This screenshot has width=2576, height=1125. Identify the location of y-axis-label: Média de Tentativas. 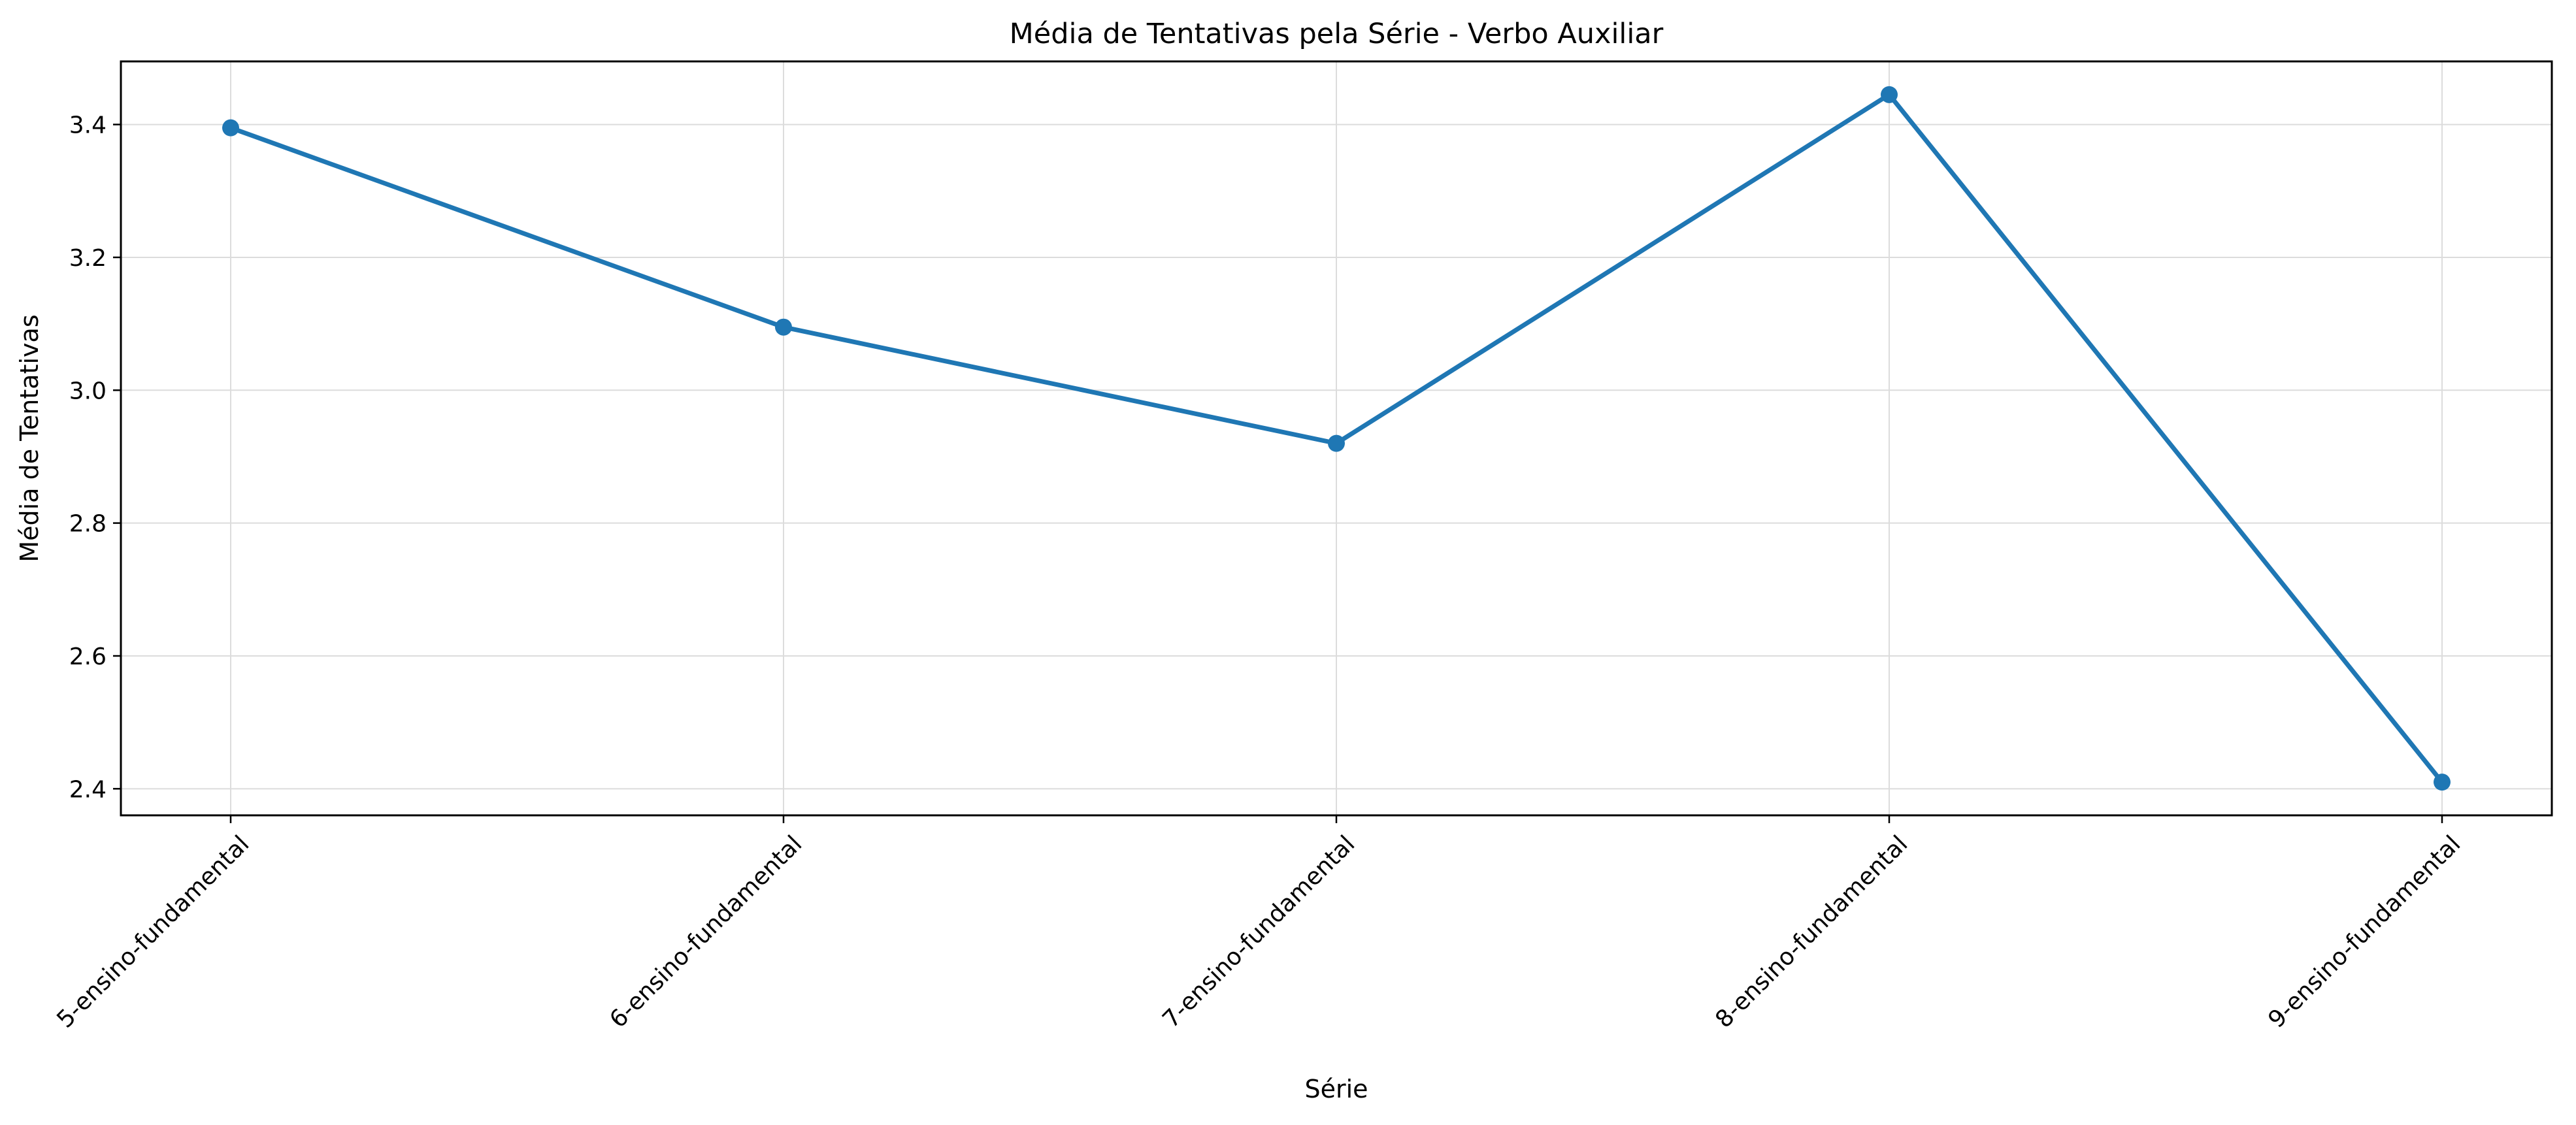
(29, 438).